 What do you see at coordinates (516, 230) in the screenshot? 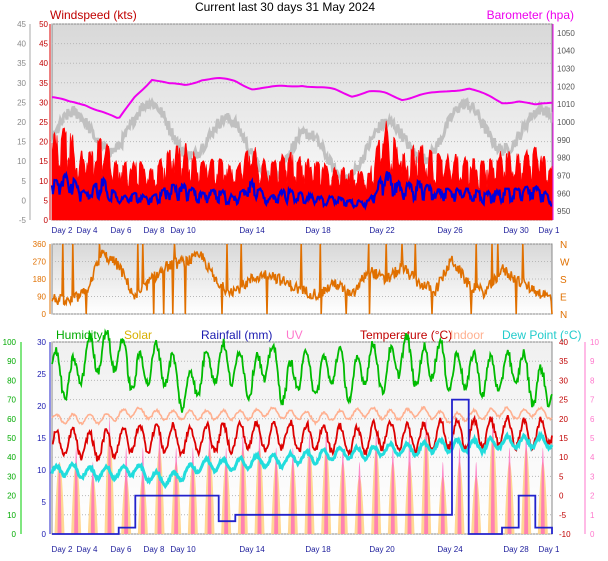
I see `x-label-top: Day 30` at bounding box center [516, 230].